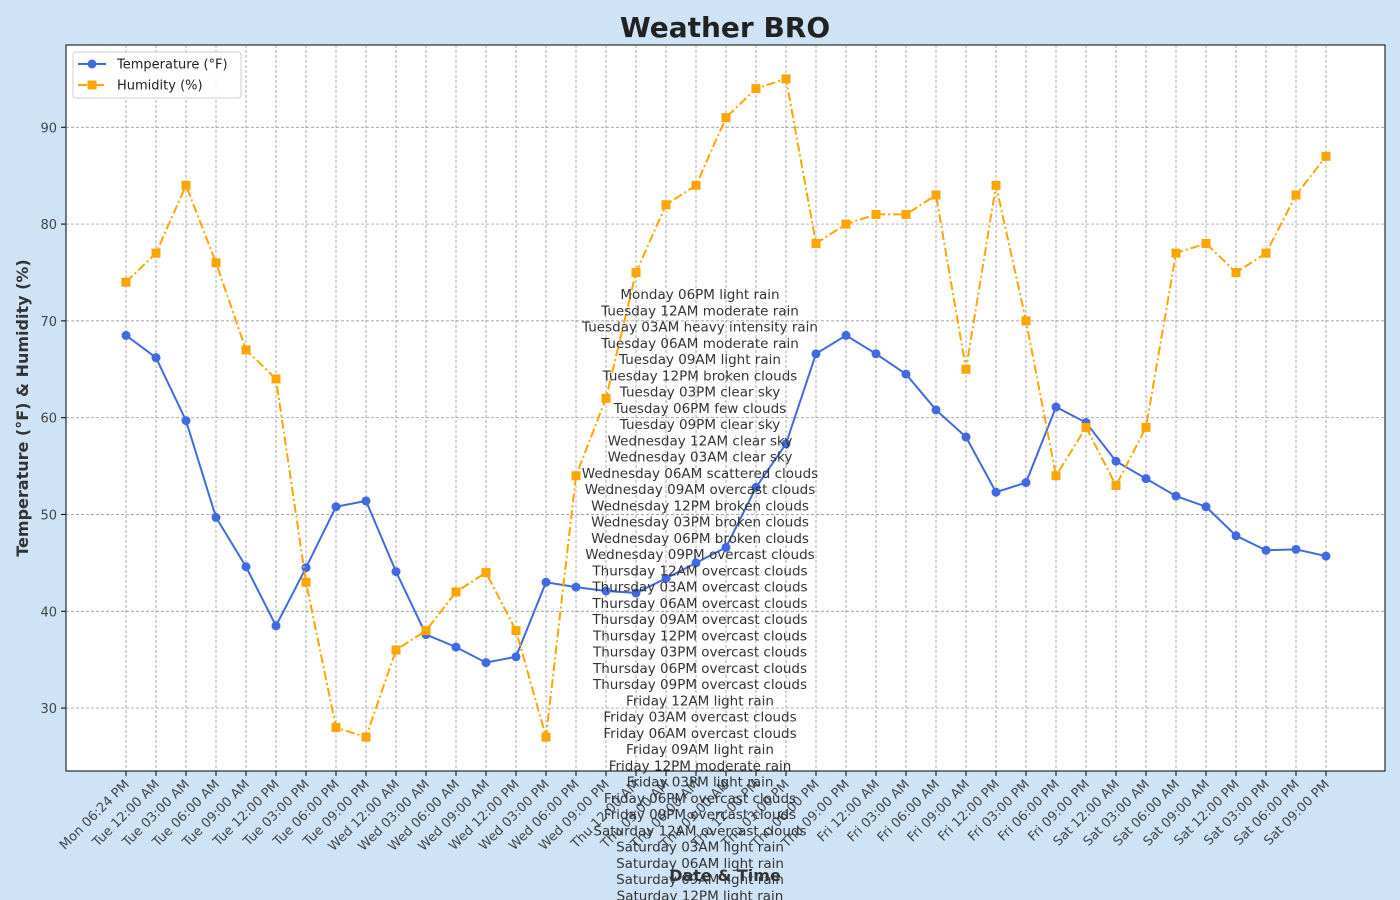 The height and width of the screenshot is (900, 1400). What do you see at coordinates (699, 409) in the screenshot?
I see `weather-annotation-line: Tuesday 06PM few clouds` at bounding box center [699, 409].